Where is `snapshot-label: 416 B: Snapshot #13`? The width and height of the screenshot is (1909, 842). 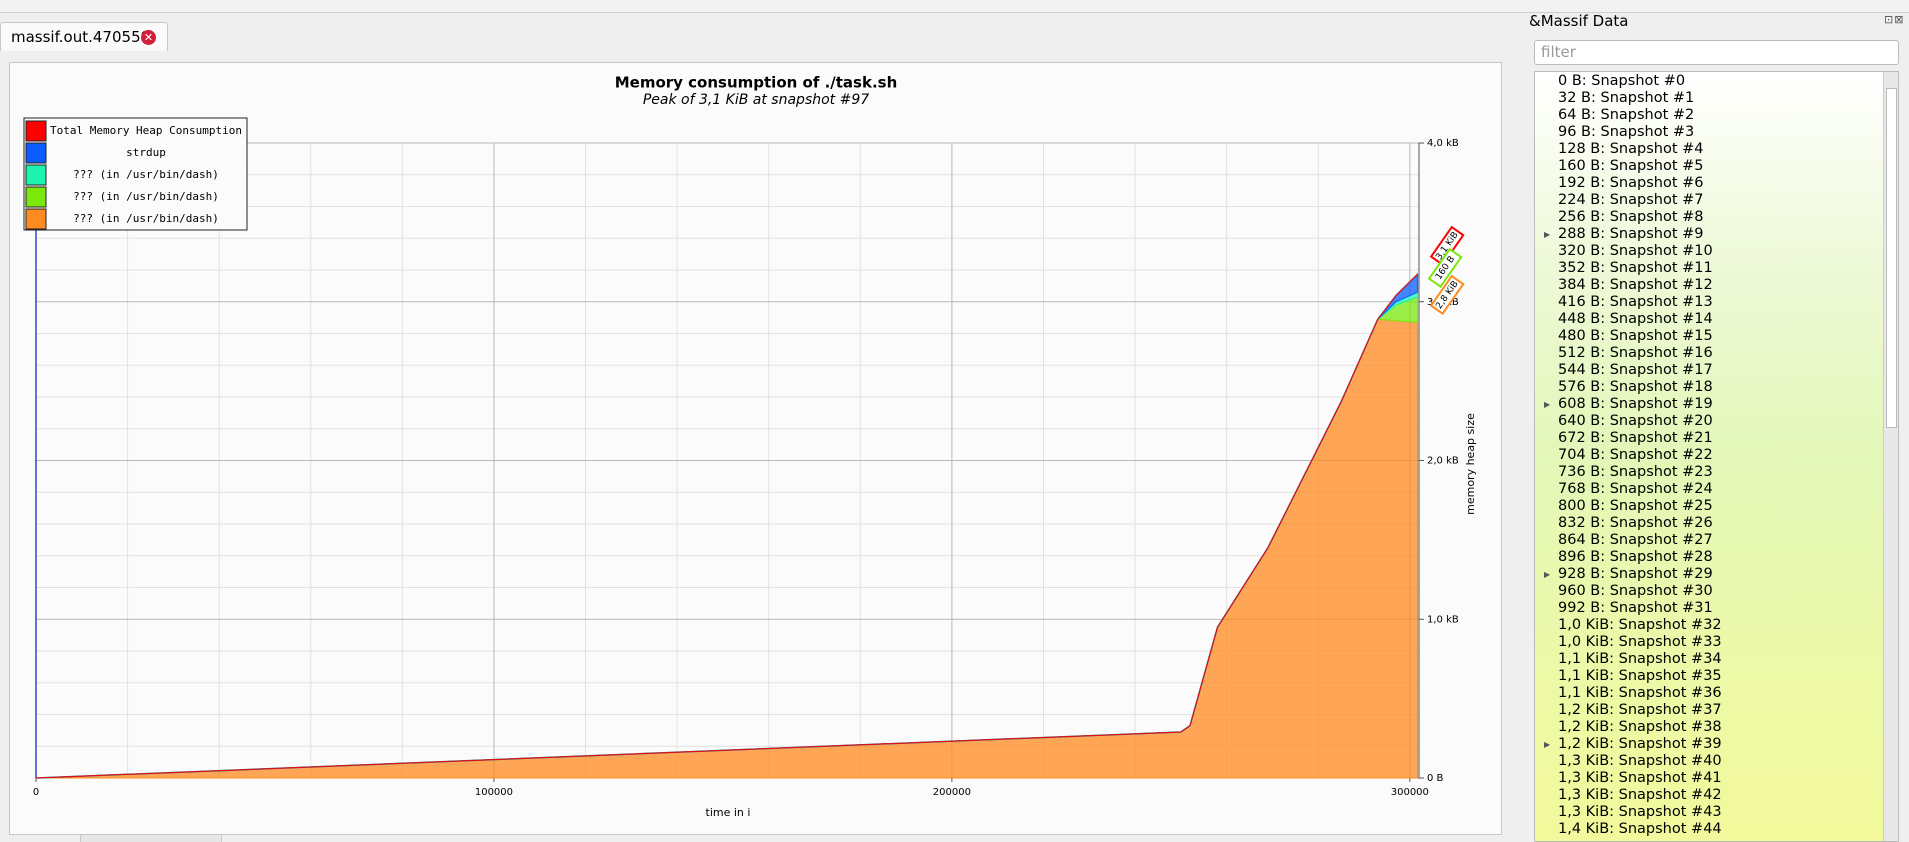 snapshot-label: 416 B: Snapshot #13 is located at coordinates (1635, 302).